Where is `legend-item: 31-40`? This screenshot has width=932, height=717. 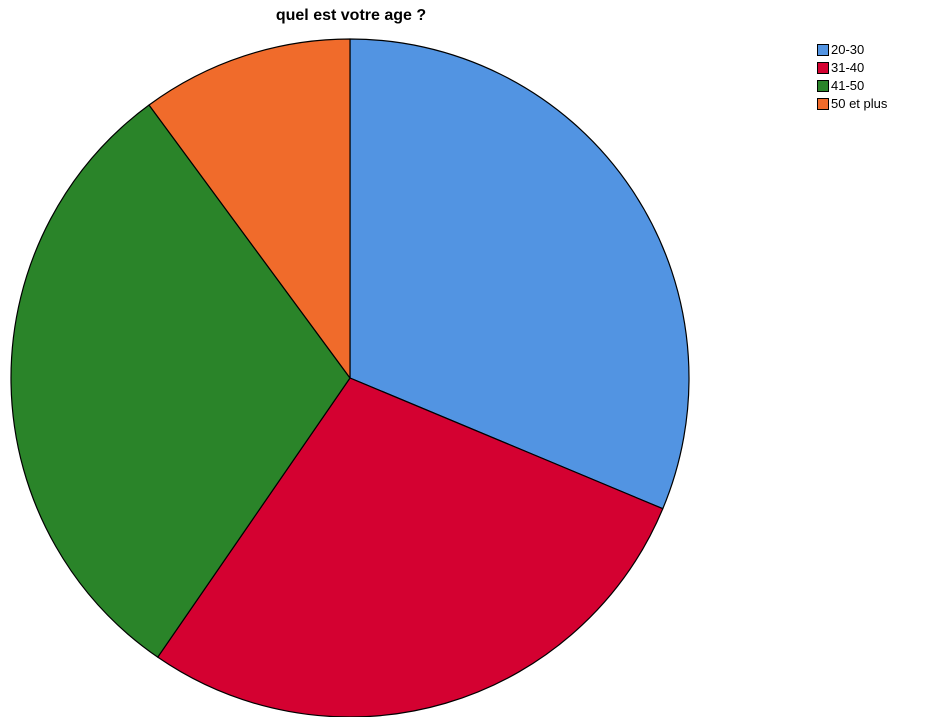
legend-item: 31-40 is located at coordinates (852, 68).